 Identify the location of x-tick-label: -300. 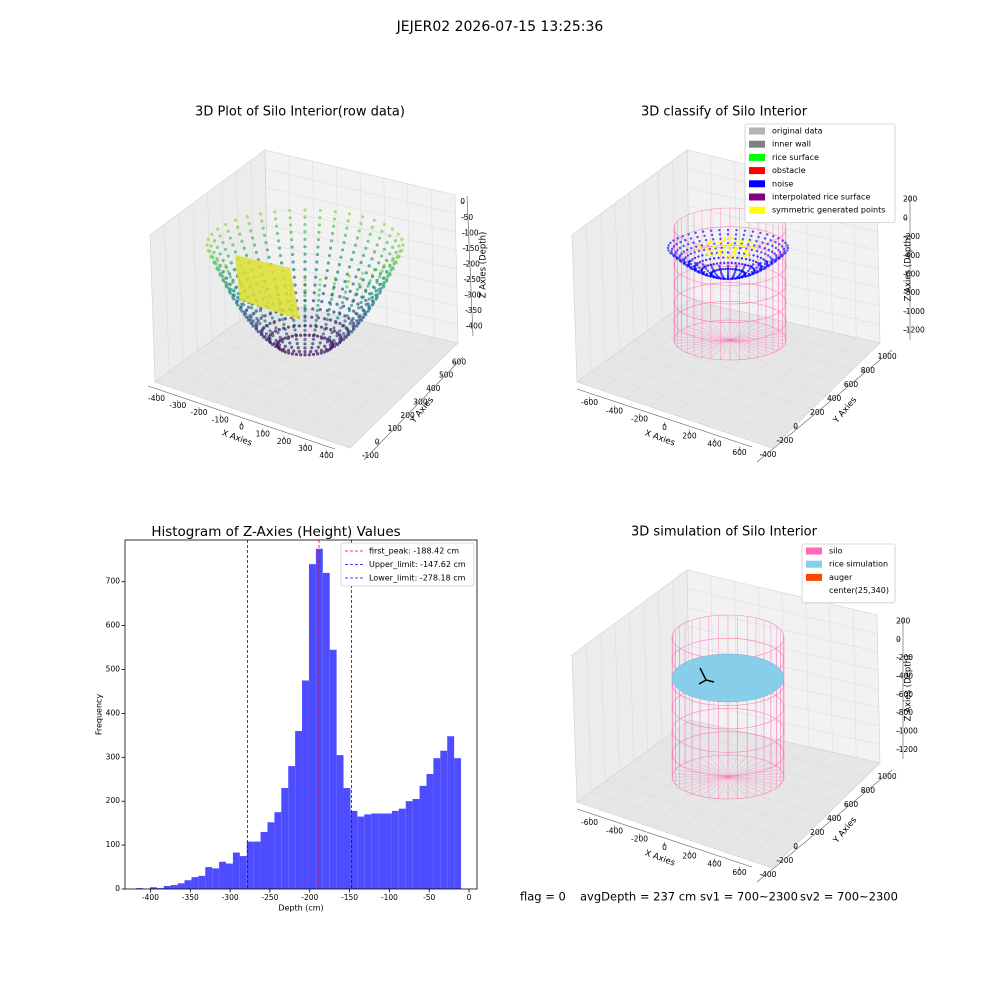
(230, 897).